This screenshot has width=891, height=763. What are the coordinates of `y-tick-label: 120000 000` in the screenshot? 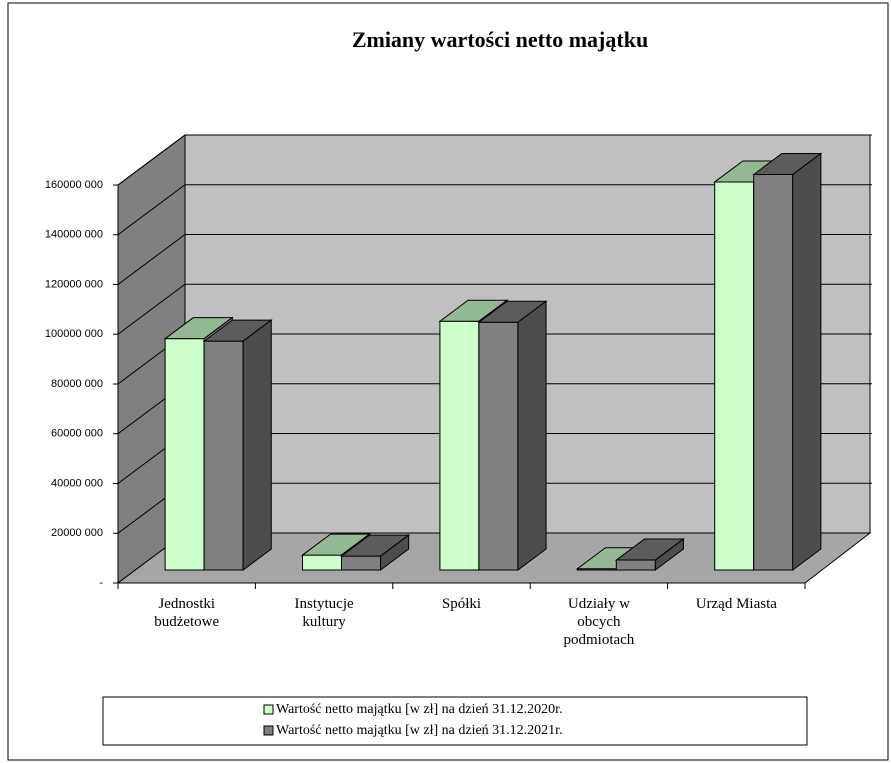 It's located at (74, 284).